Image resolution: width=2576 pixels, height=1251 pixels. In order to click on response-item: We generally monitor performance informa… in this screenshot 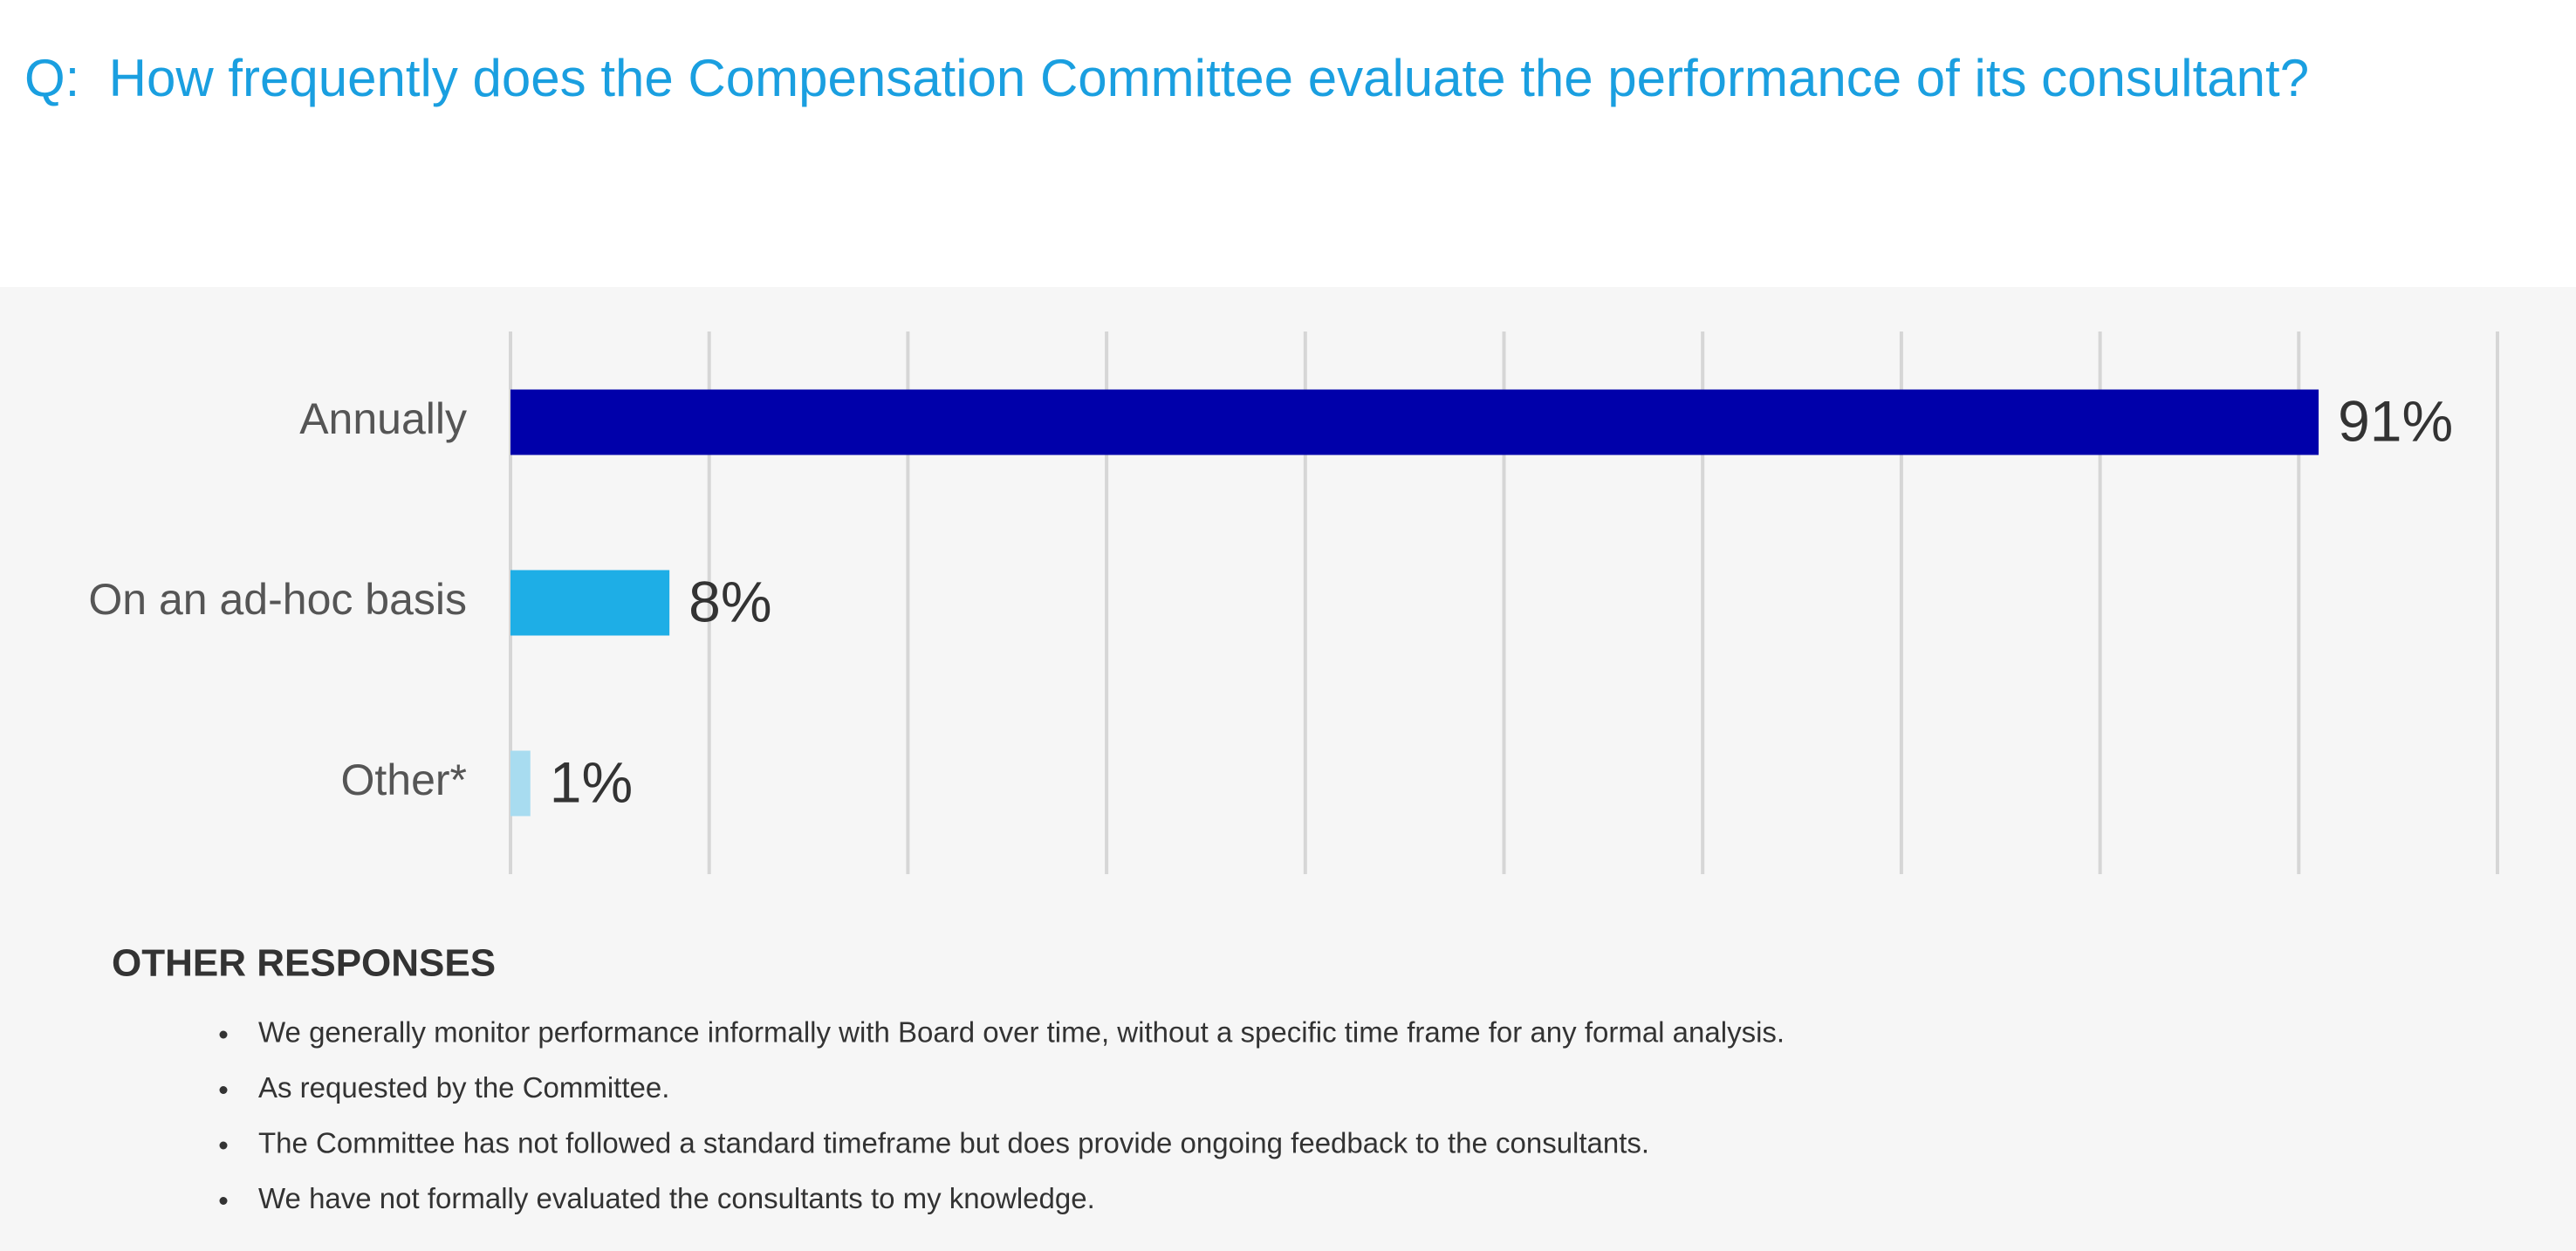, I will do `click(1021, 1032)`.